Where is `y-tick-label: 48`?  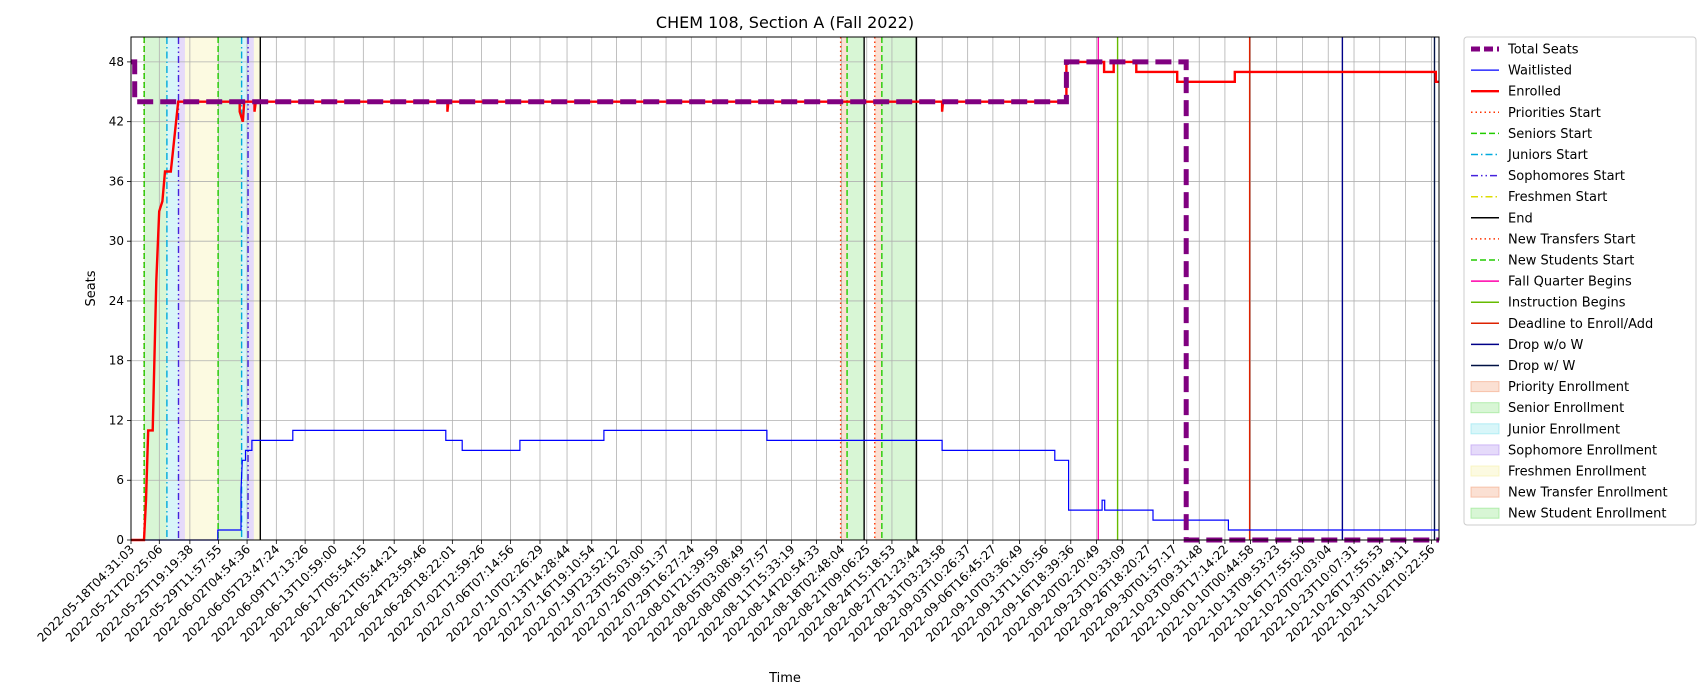 y-tick-label: 48 is located at coordinates (116, 62).